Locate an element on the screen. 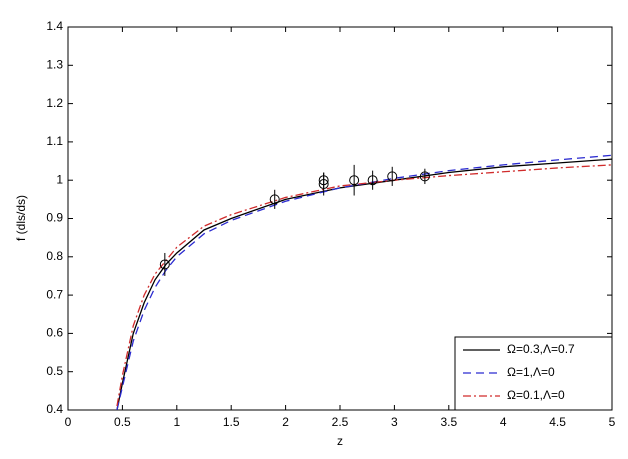 The image size is (628, 459). x-tick-label: 0 is located at coordinates (68, 422).